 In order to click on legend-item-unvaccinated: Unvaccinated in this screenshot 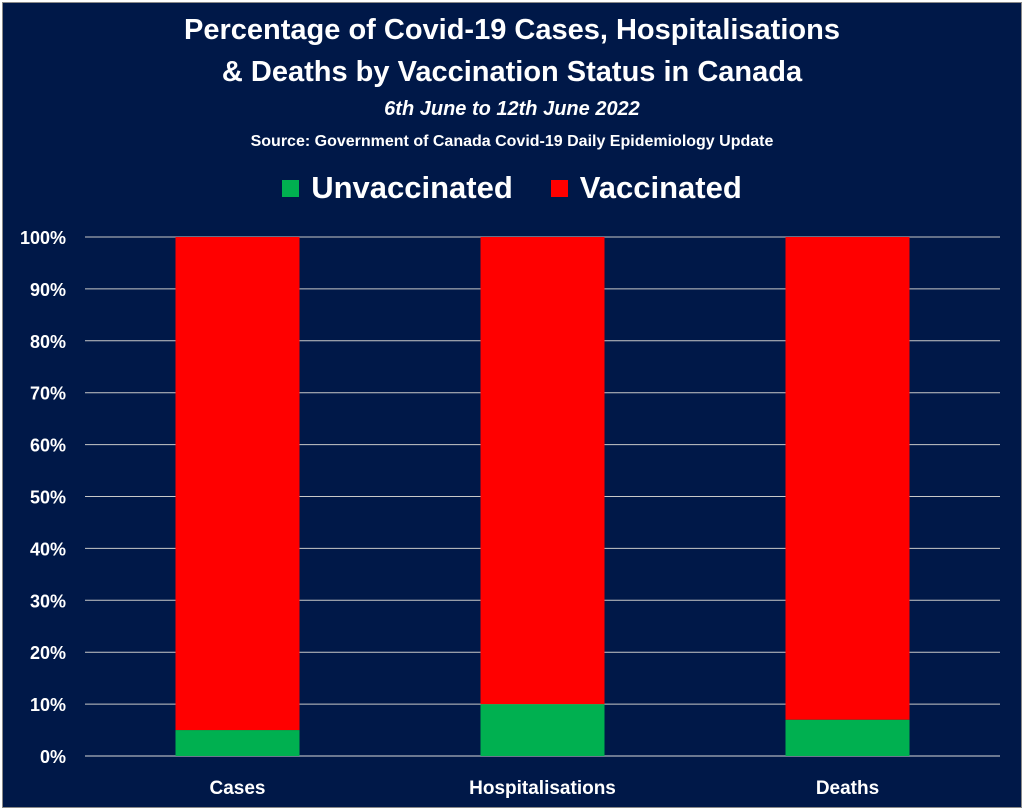, I will do `click(397, 188)`.